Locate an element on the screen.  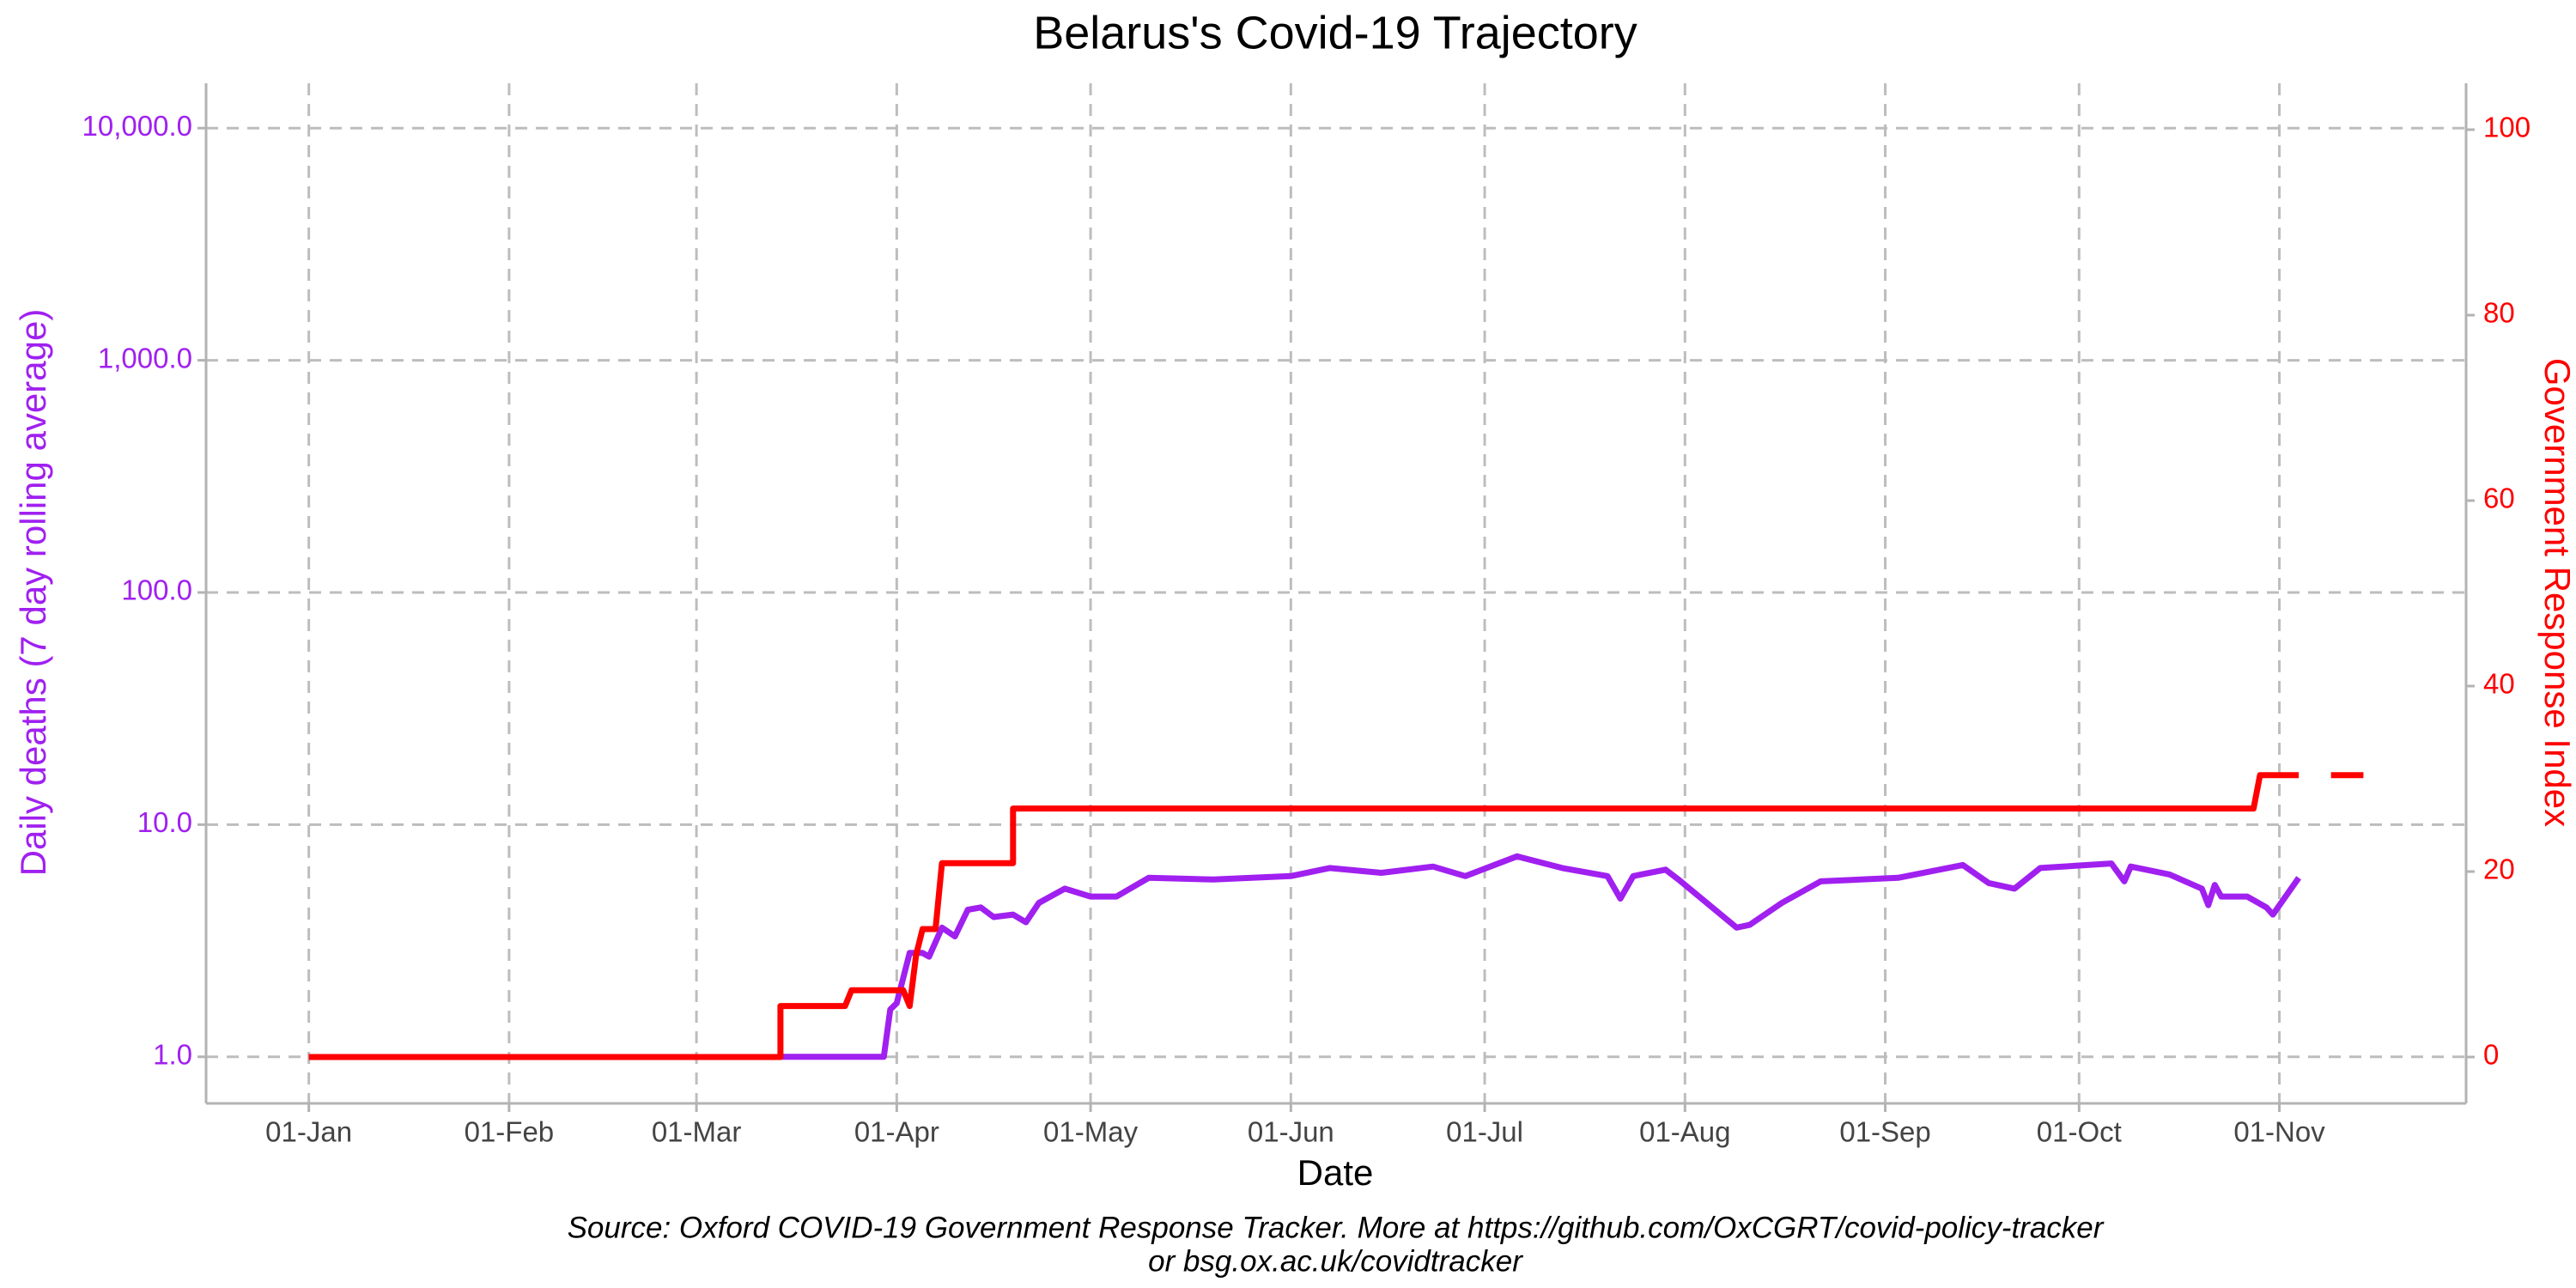
y2-tick-label: 80 is located at coordinates (2499, 313).